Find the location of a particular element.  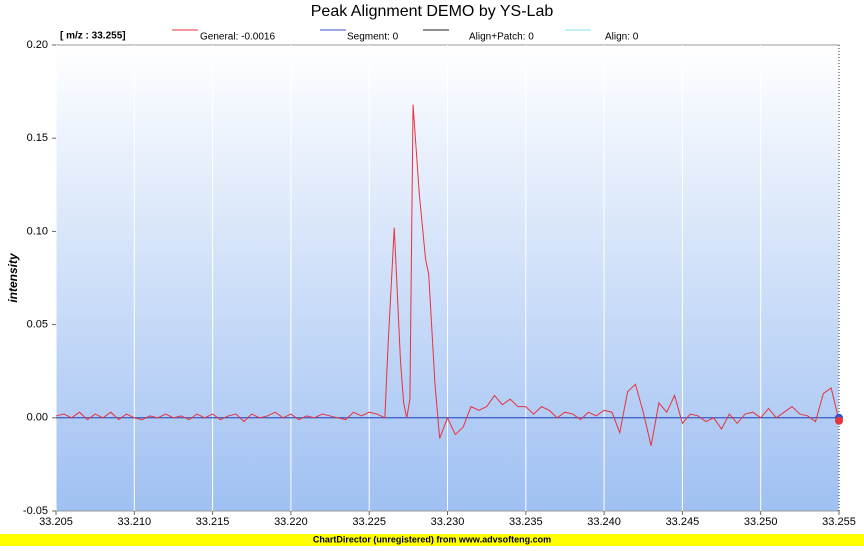

y-tick-label: 0.15 is located at coordinates (37, 138).